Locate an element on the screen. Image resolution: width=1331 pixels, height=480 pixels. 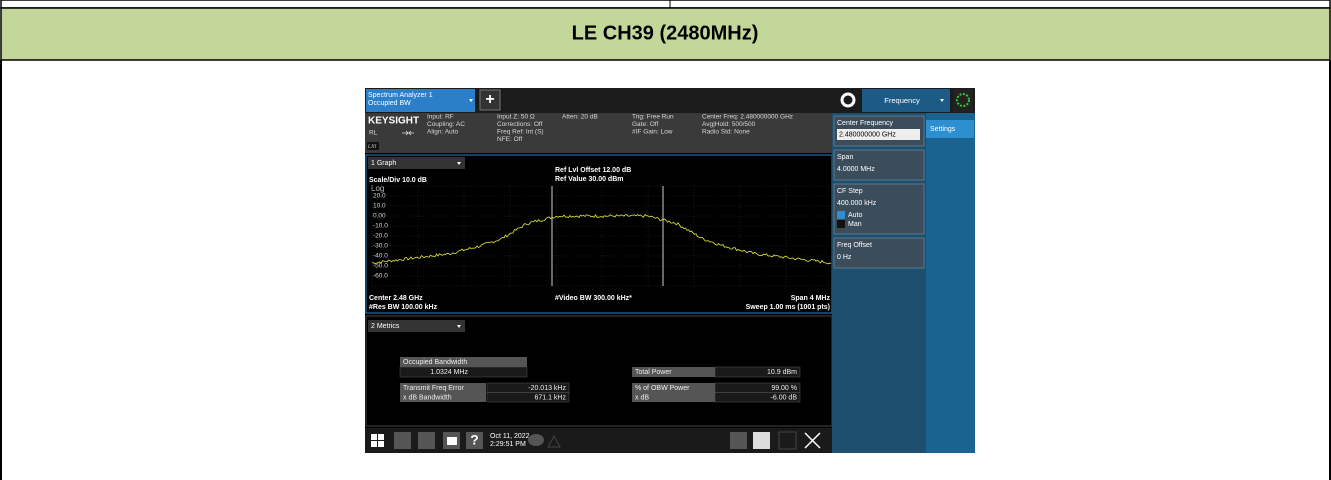
metrics-selector is located at coordinates (416, 326).